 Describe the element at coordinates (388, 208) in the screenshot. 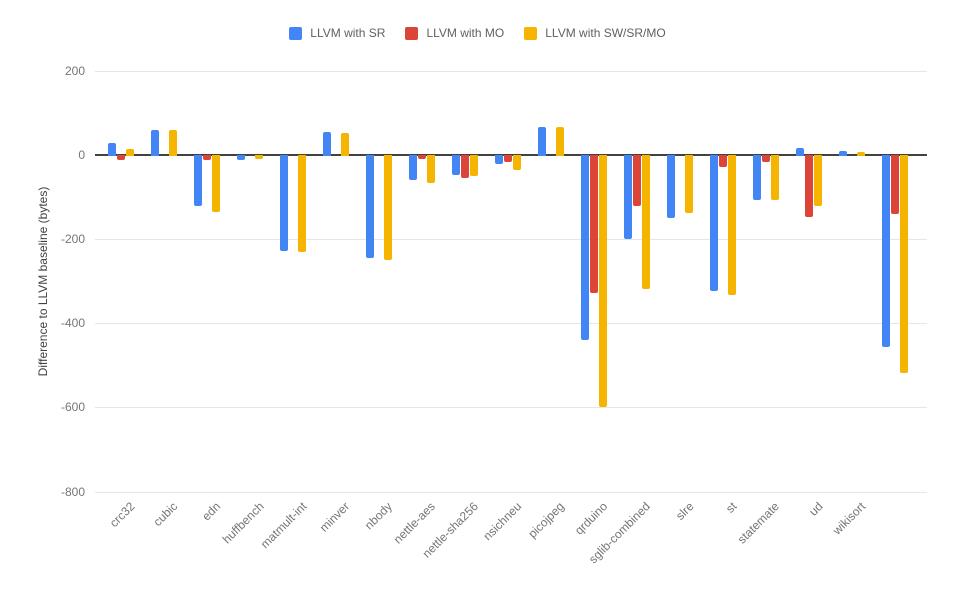

I see `bar-nbody-llvm-with-sw-sr-mo` at that location.